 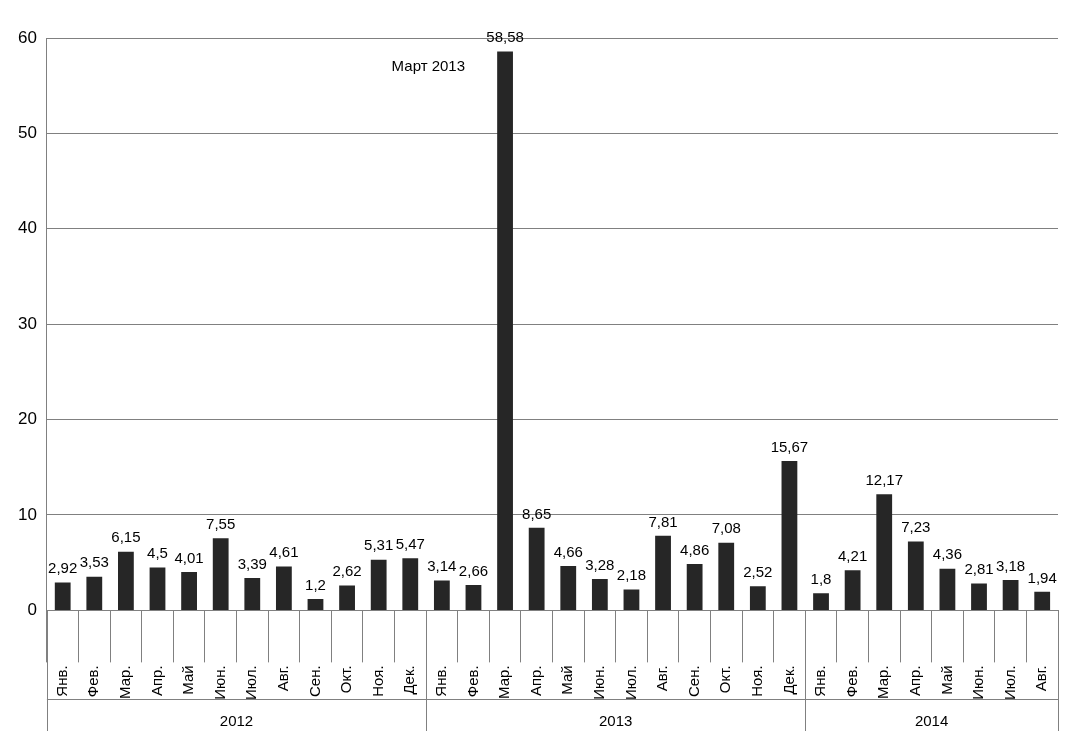 I want to click on y-tick-label: 60, so click(x=27, y=37).